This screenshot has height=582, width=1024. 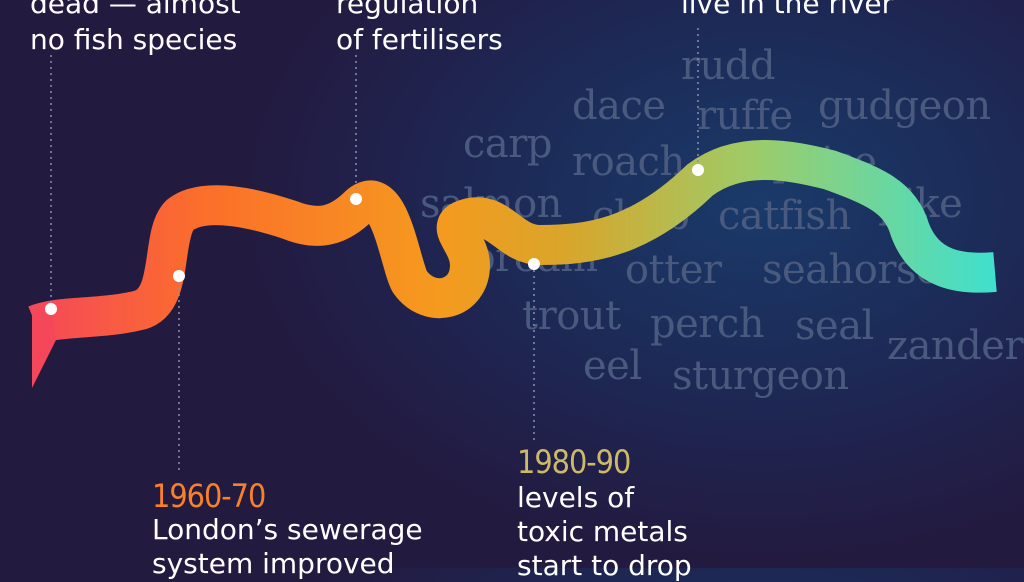 I want to click on species-word: zander, so click(x=955, y=346).